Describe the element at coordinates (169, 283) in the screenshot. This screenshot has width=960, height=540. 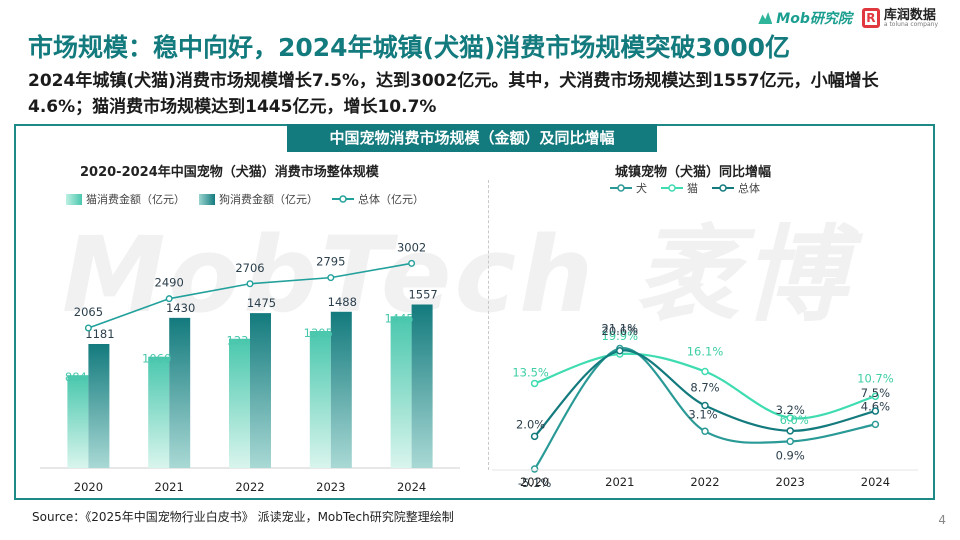
I see `total-label-2021: 2490` at that location.